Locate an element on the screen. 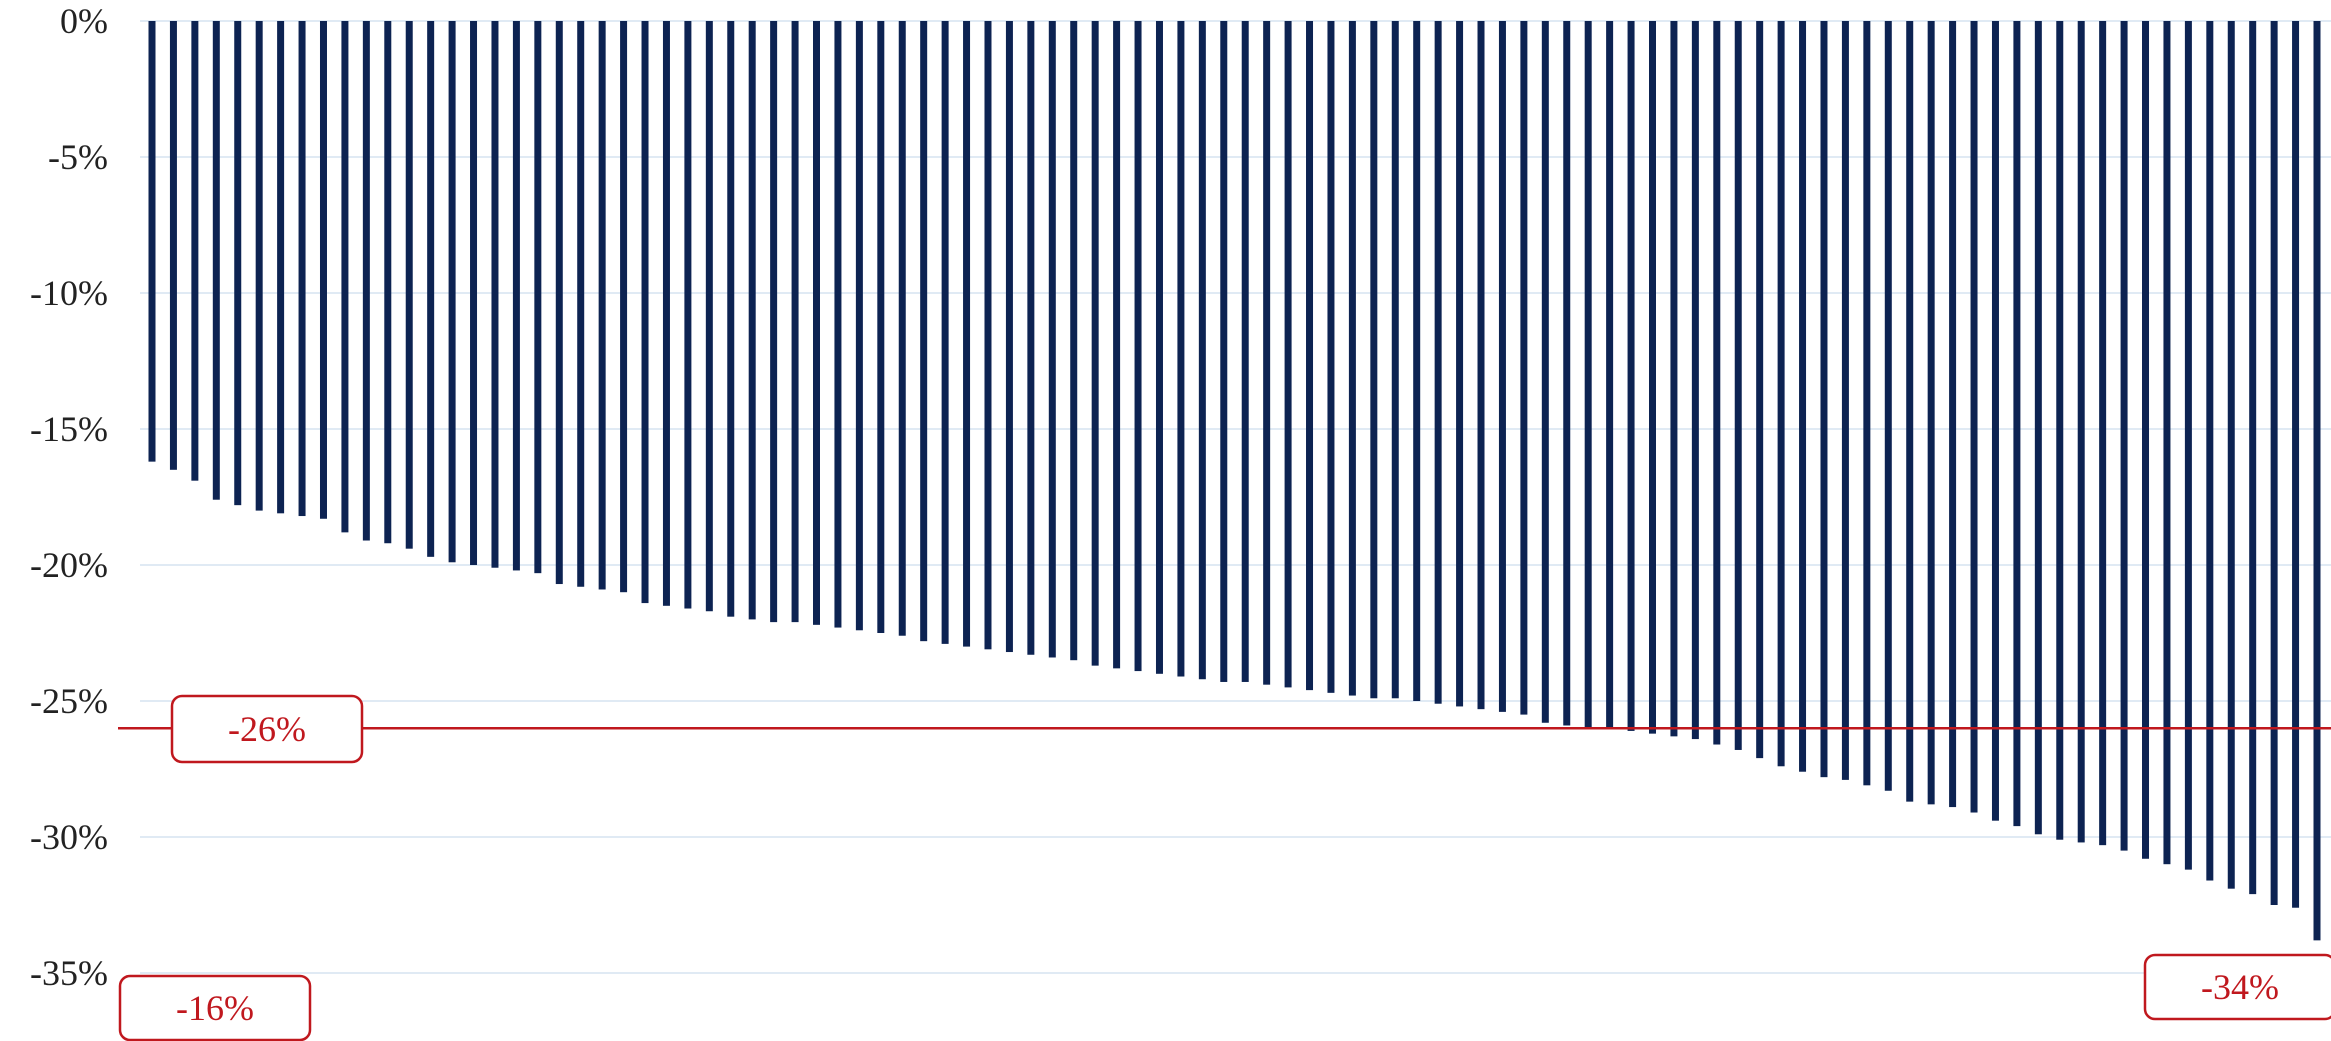  first-bar-callout-text: -16% is located at coordinates (215, 1008).